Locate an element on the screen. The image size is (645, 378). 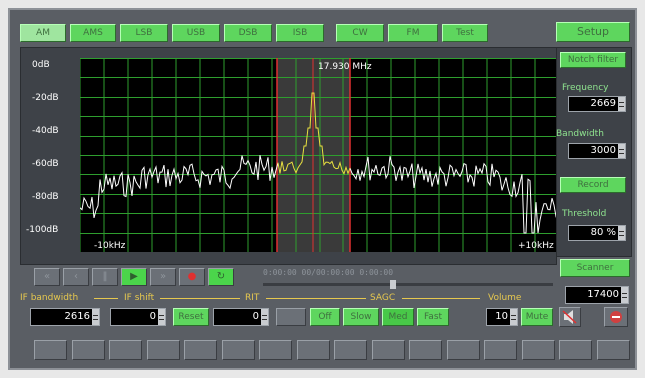
back-button: ‹ is located at coordinates (76, 277).